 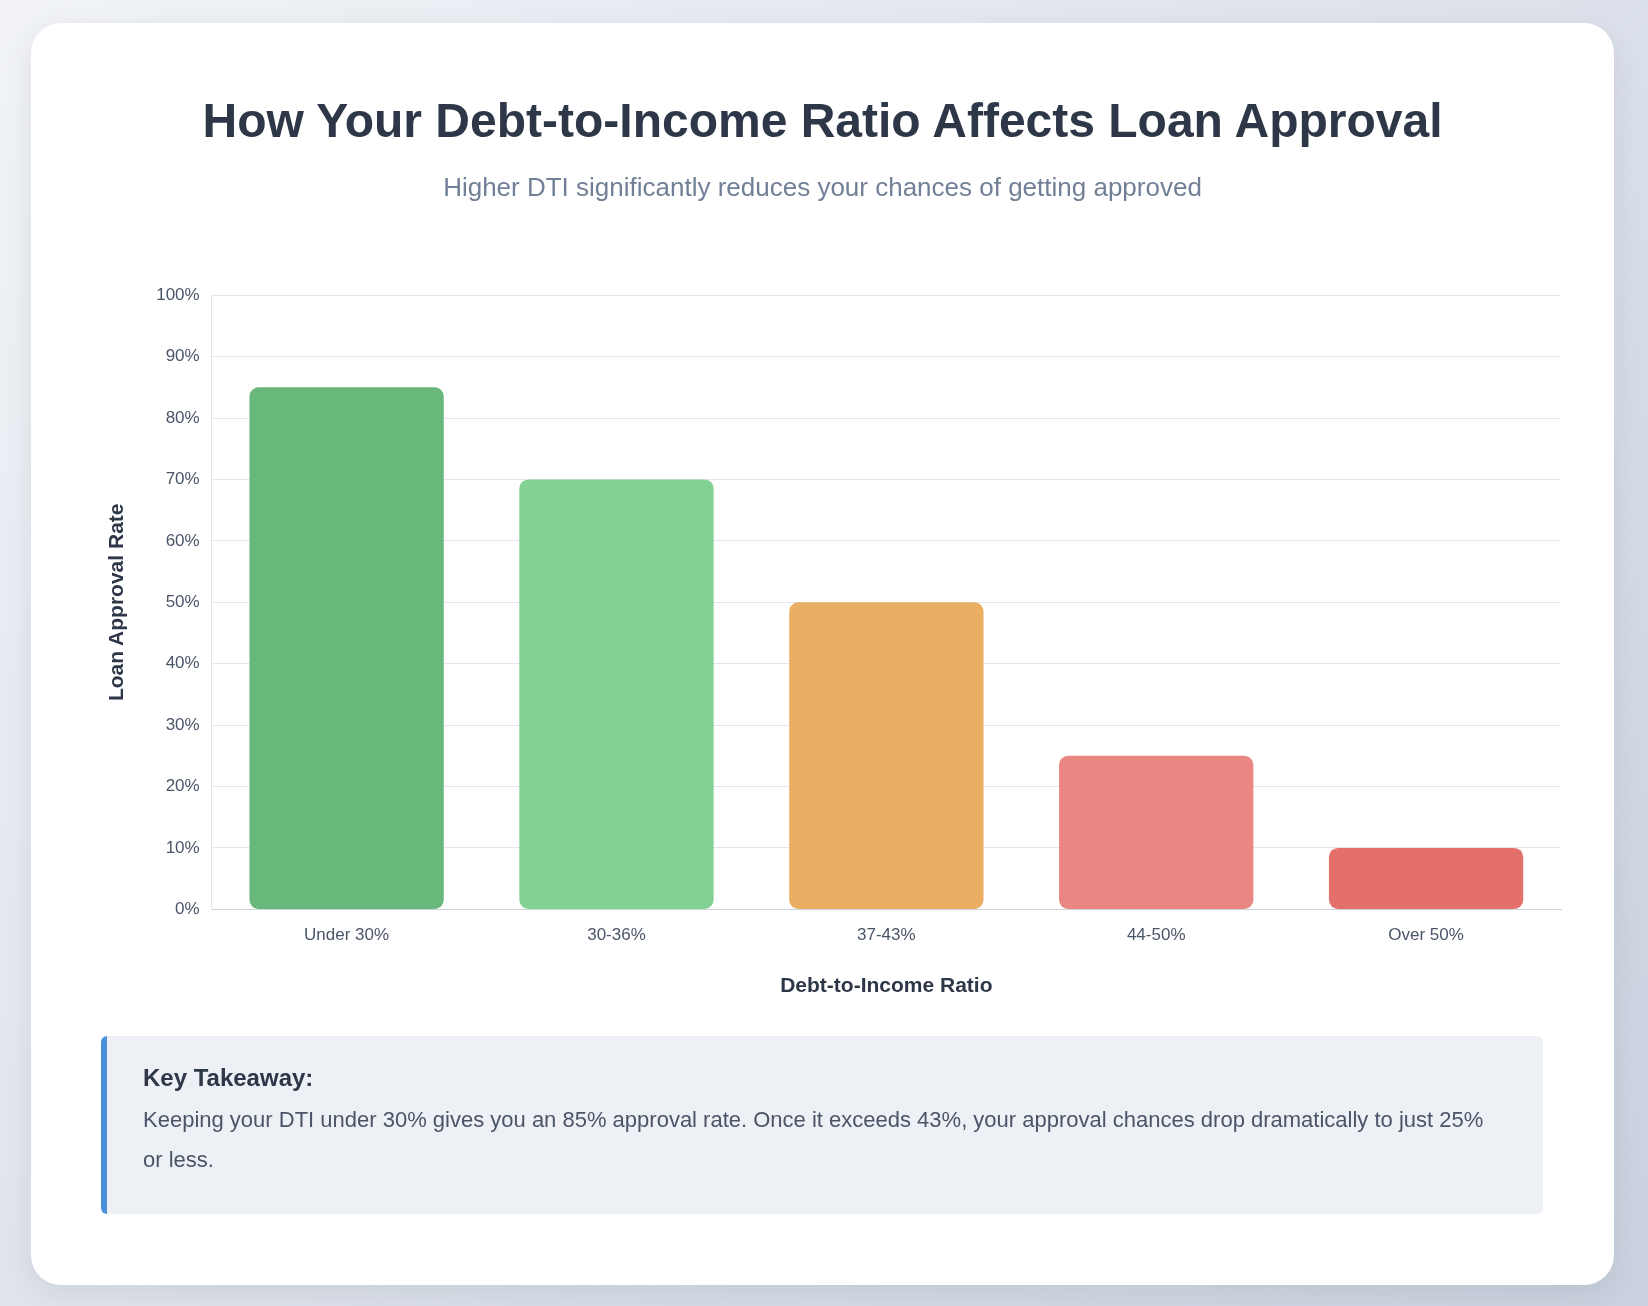 What do you see at coordinates (1426, 935) in the screenshot?
I see `x-tick-label: Over 50%` at bounding box center [1426, 935].